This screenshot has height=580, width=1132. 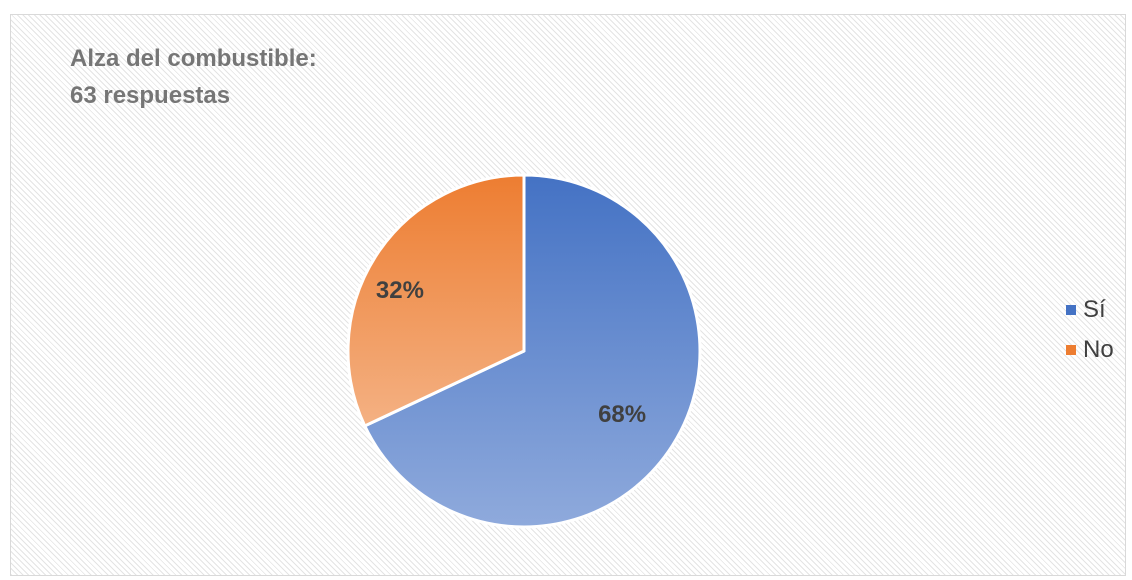 I want to click on legend-label-si: Sí, so click(x=1094, y=309).